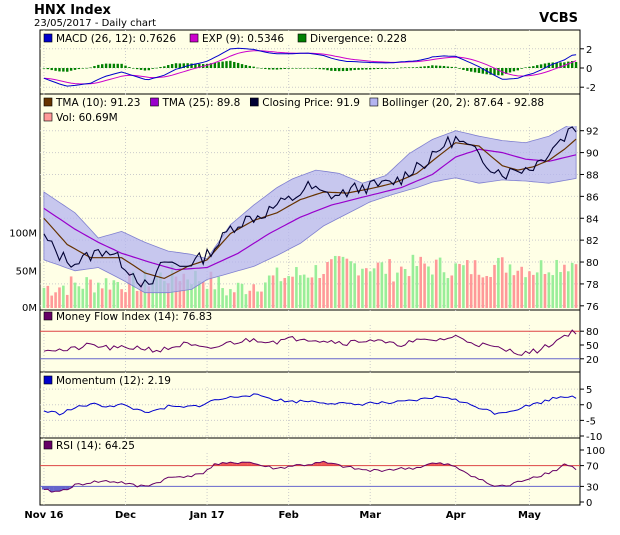 The image size is (620, 535). What do you see at coordinates (125, 515) in the screenshot?
I see `x-tick-label: Dec` at bounding box center [125, 515].